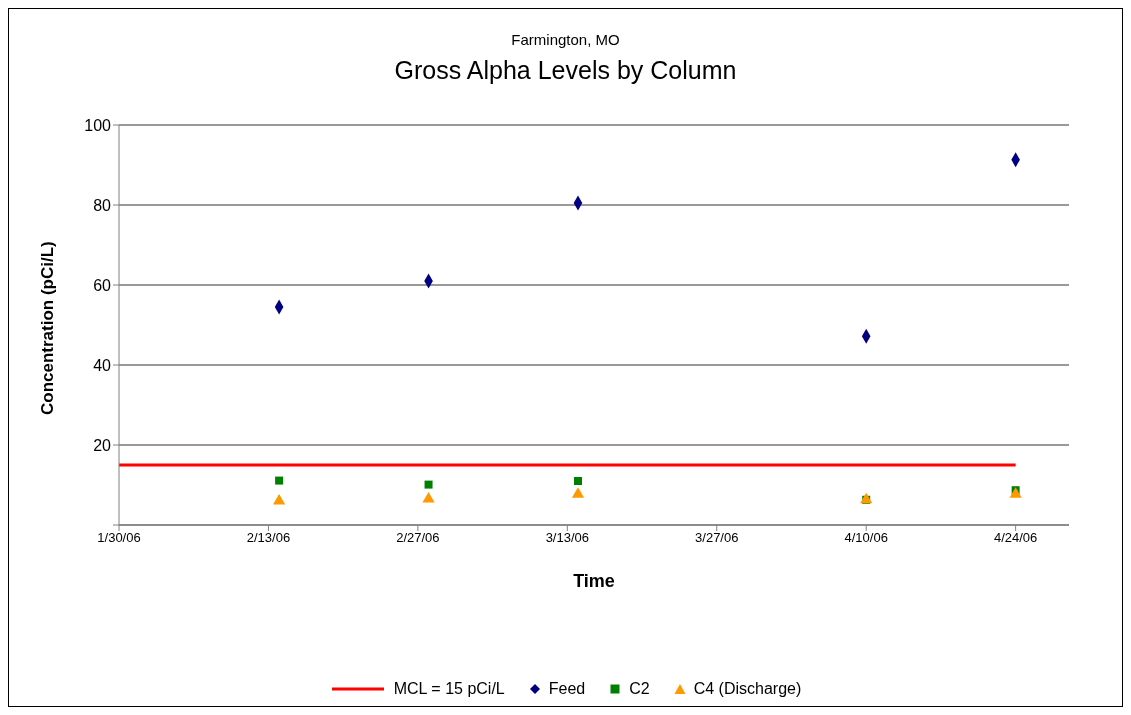 The image size is (1131, 715). Describe the element at coordinates (567, 689) in the screenshot. I see `legend-label: Feed` at that location.